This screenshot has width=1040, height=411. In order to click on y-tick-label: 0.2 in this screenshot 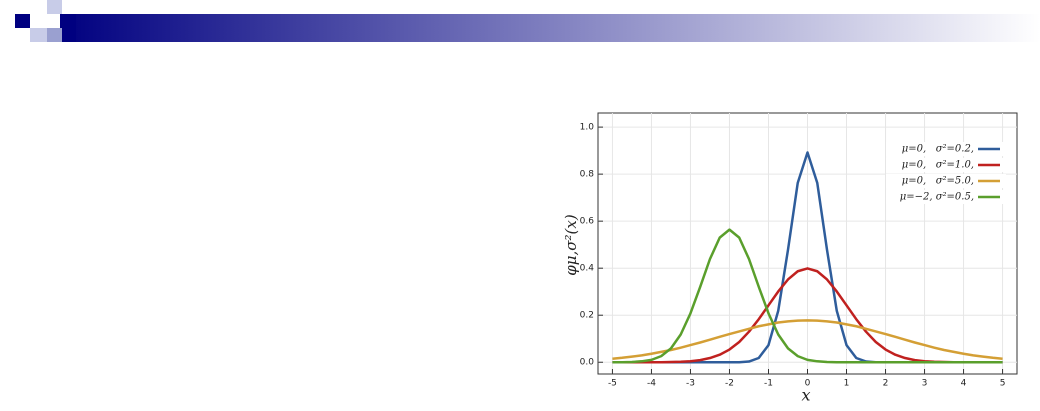, I will do `click(587, 316)`.